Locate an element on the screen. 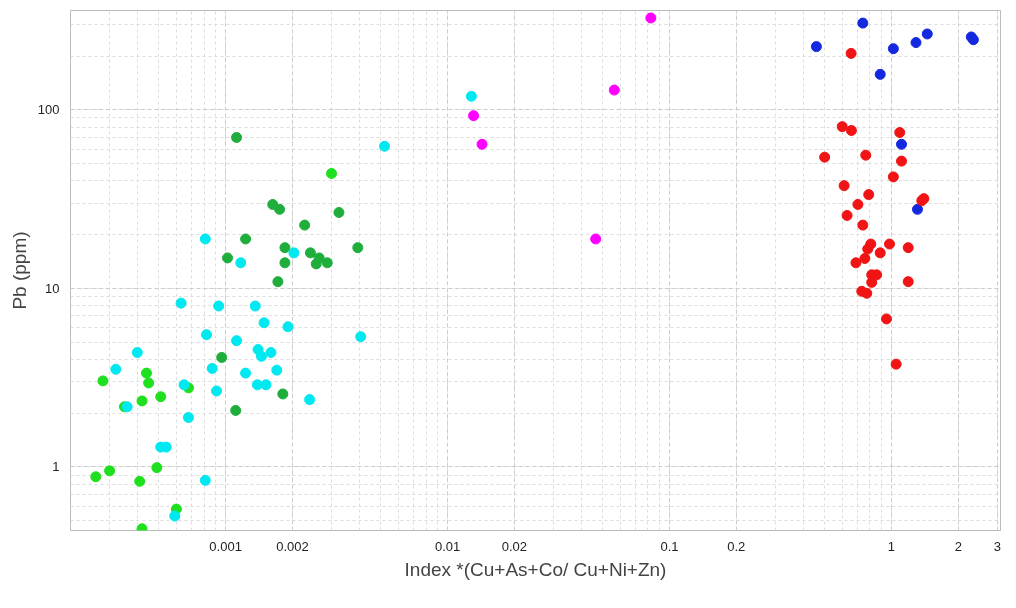  x-tick-label: 0.2 is located at coordinates (736, 546).